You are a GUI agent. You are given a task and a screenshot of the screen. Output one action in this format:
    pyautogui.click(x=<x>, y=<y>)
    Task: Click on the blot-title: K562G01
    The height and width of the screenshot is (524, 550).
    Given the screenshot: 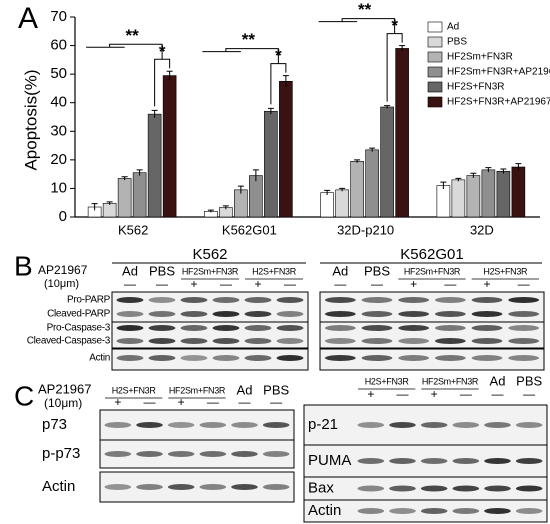 What is the action you would take?
    pyautogui.click(x=431, y=254)
    